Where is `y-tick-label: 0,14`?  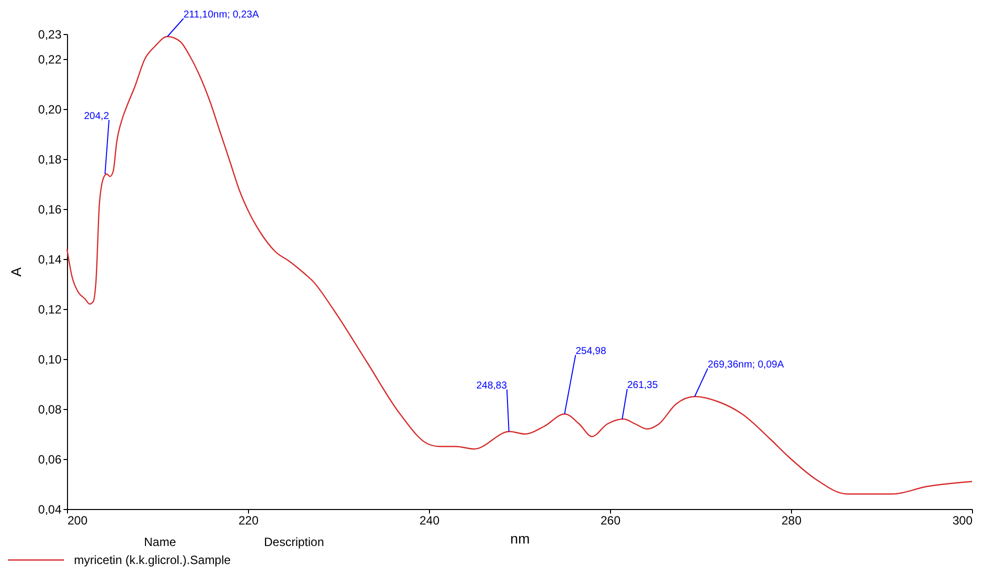
y-tick-label: 0,14 is located at coordinates (50, 259).